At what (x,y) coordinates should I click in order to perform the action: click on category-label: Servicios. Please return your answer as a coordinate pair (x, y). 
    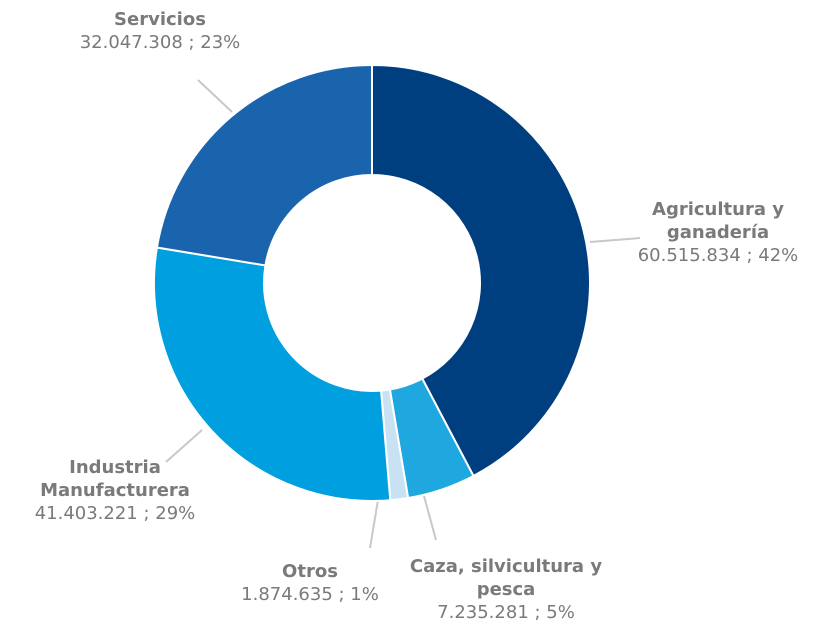
    Looking at the image, I should click on (160, 19).